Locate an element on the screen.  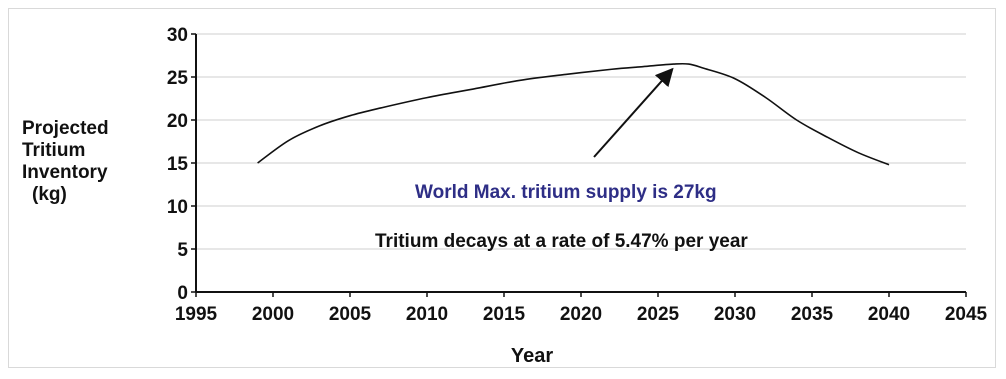
y-axis-label: Projected Tritium Inventory (kg) is located at coordinates (86, 162).